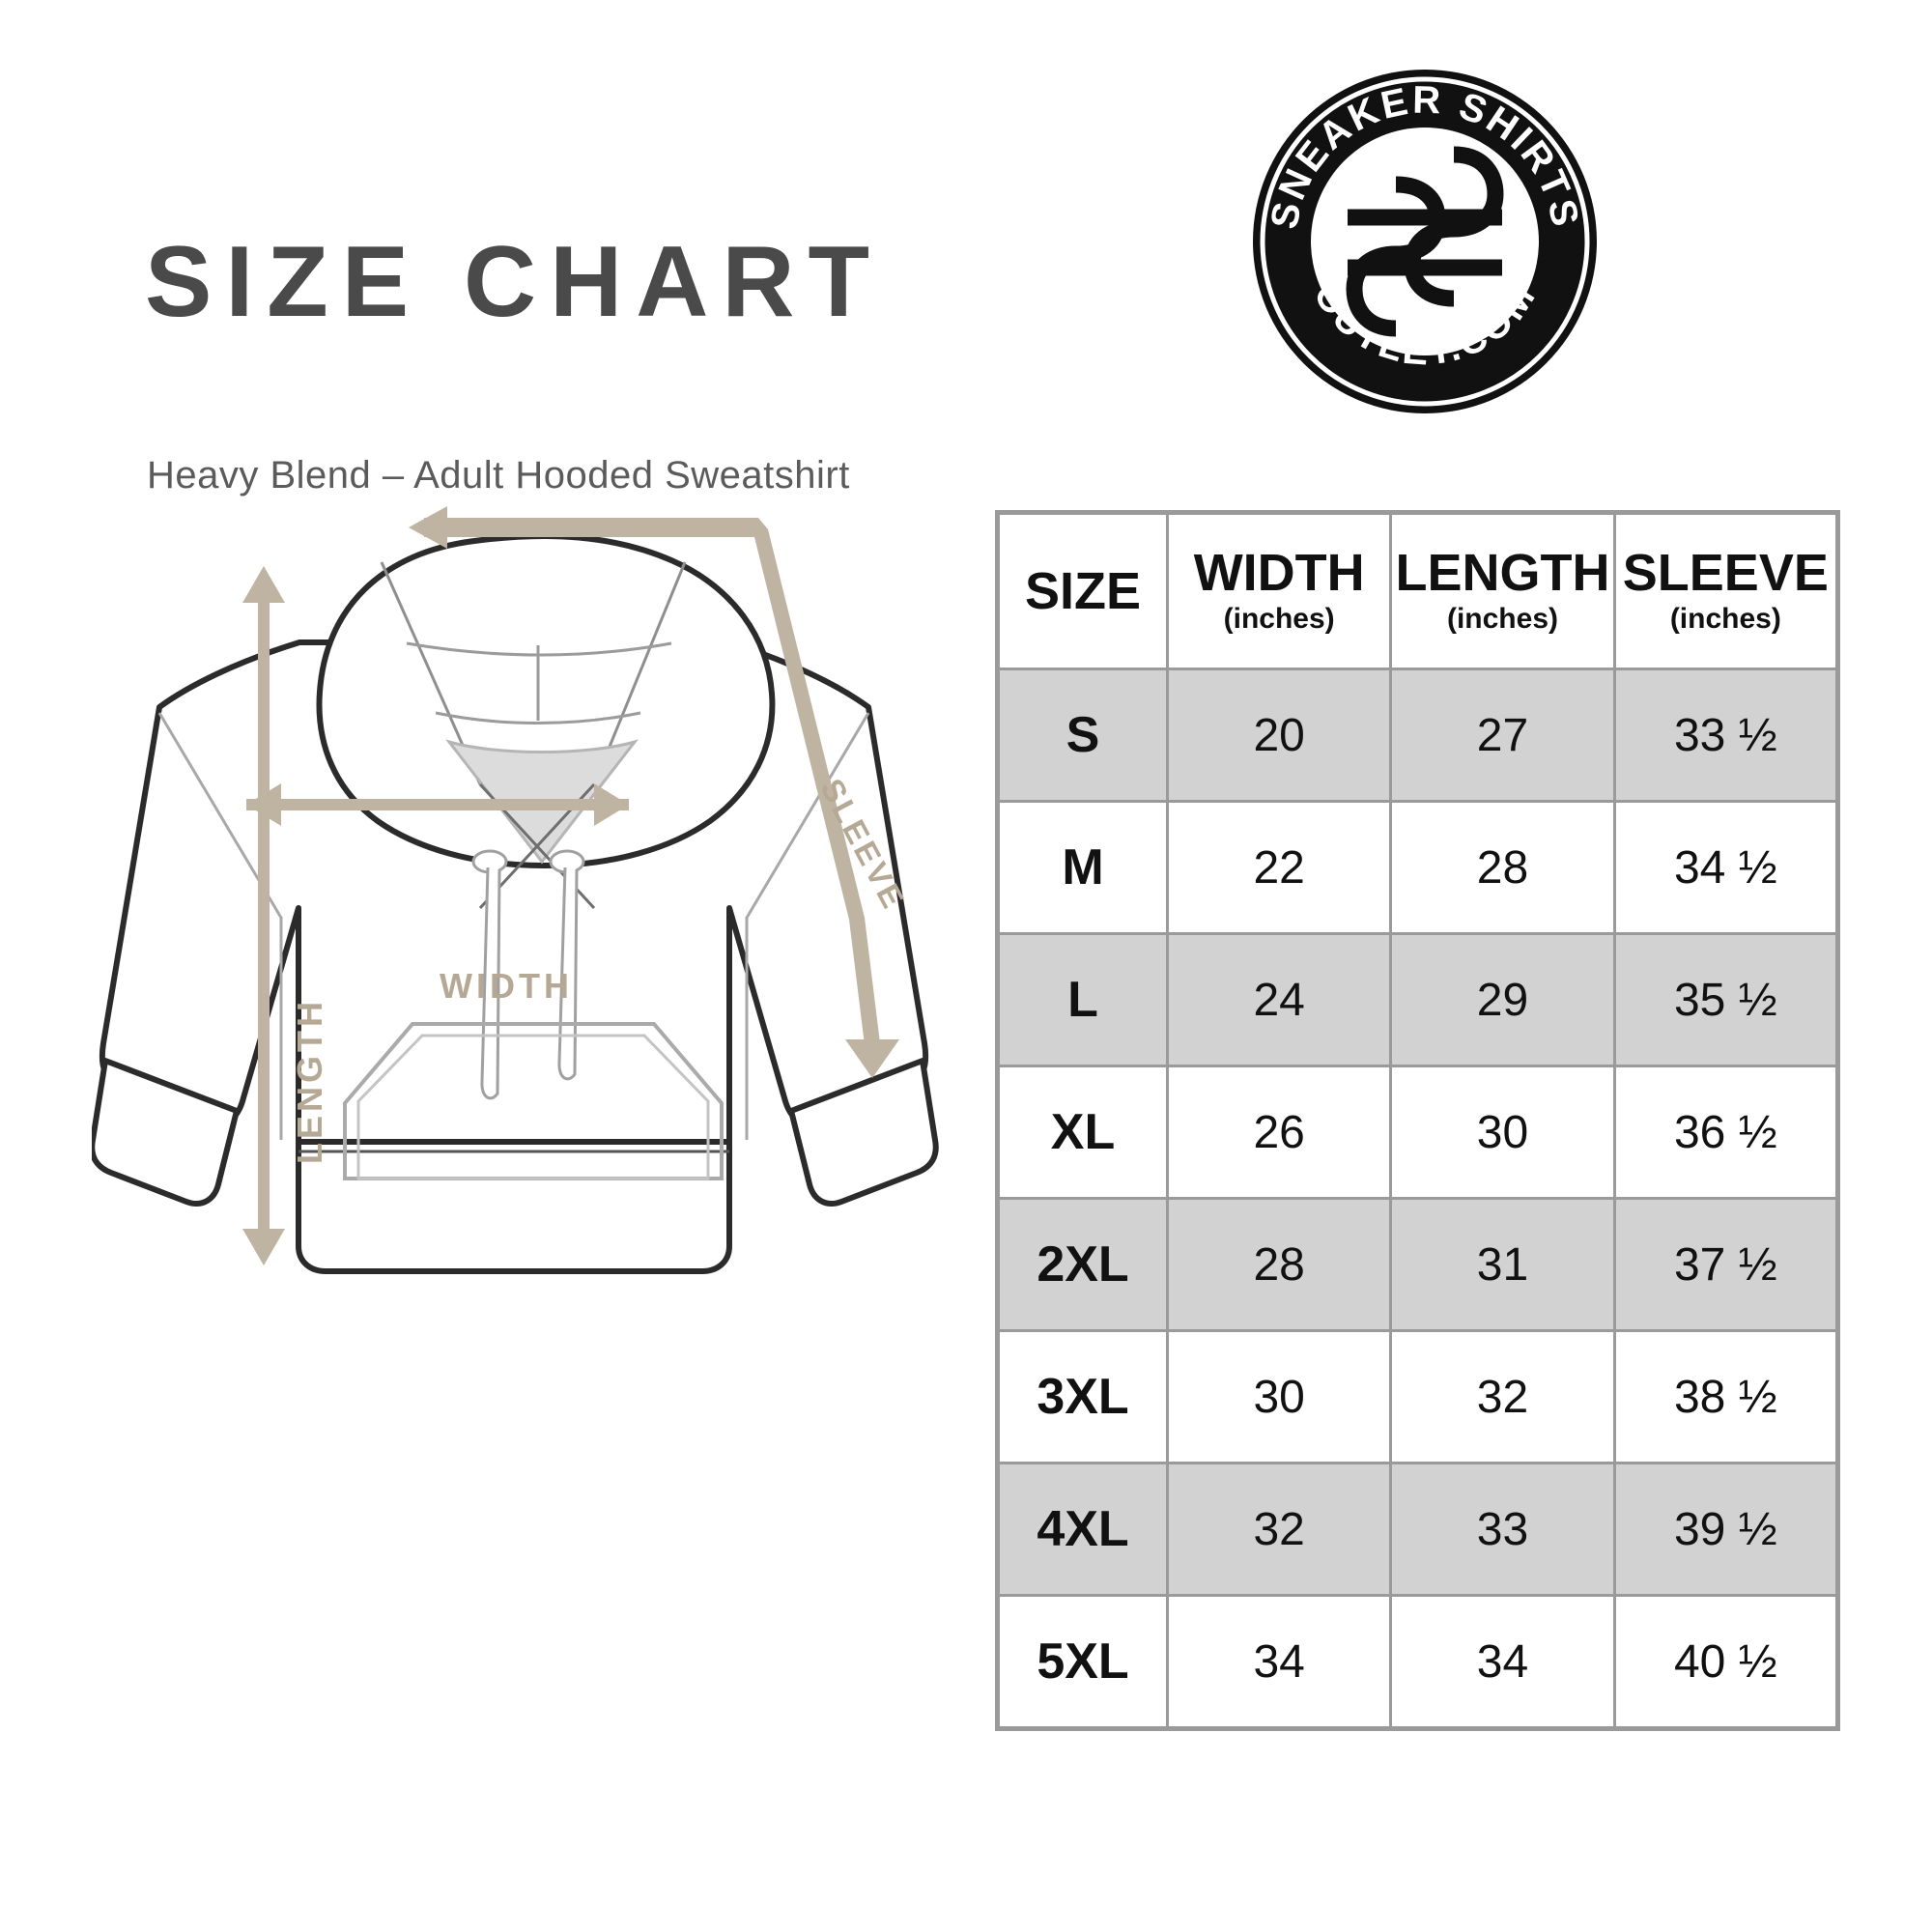 This screenshot has width=1932, height=1932. Describe the element at coordinates (1726, 1264) in the screenshot. I see `cell-sleeve: 37 ½` at that location.